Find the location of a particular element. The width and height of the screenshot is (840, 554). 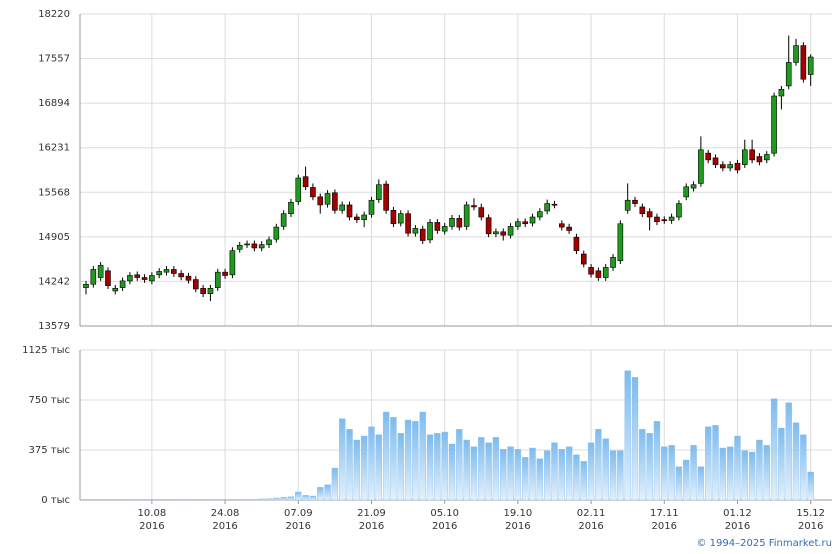

x-tick-label: 15.12 is located at coordinates (810, 513).